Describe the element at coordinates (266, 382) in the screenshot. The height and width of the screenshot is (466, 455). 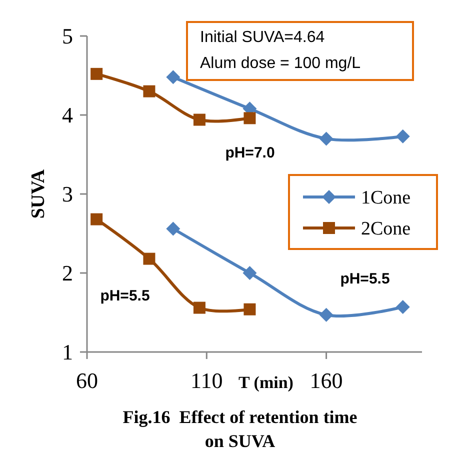
I see `x-axis-title: T (min)` at that location.